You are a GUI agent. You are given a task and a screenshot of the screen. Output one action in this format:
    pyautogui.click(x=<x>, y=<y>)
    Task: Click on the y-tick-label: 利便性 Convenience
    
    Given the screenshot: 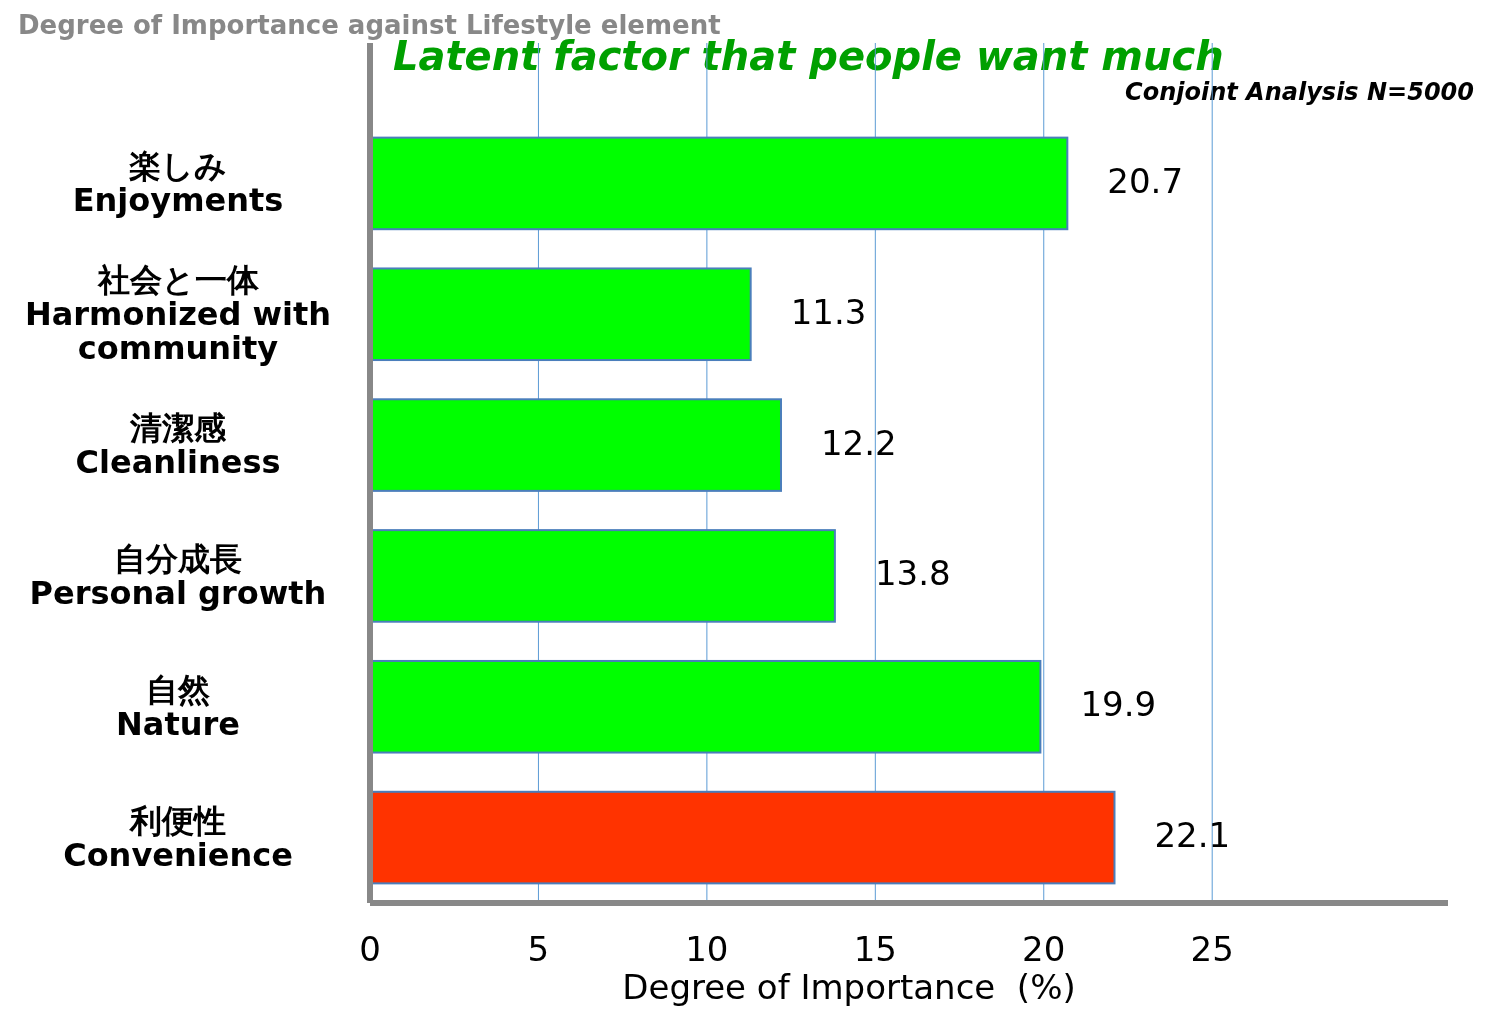 What is the action you would take?
    pyautogui.click(x=178, y=837)
    